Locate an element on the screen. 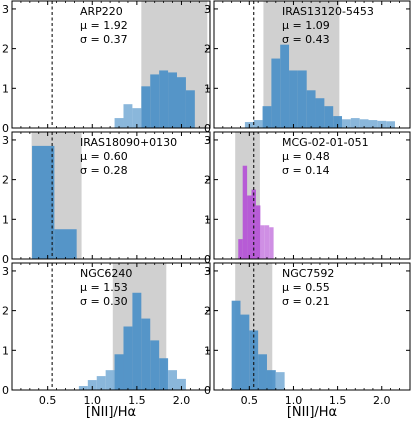 The height and width of the screenshot is (424, 415). sigma-label: σ = 0.37 is located at coordinates (104, 39).